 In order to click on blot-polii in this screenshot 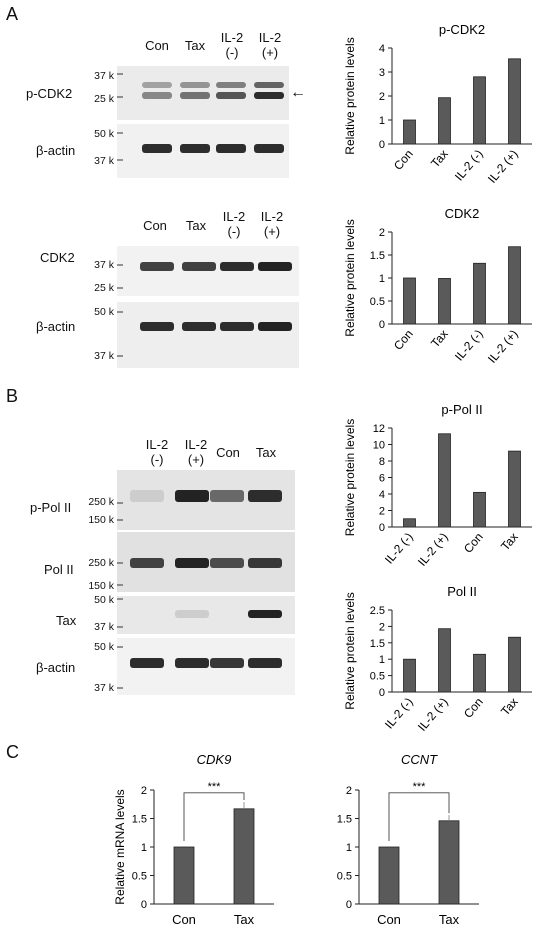, I will do `click(206, 582)`.